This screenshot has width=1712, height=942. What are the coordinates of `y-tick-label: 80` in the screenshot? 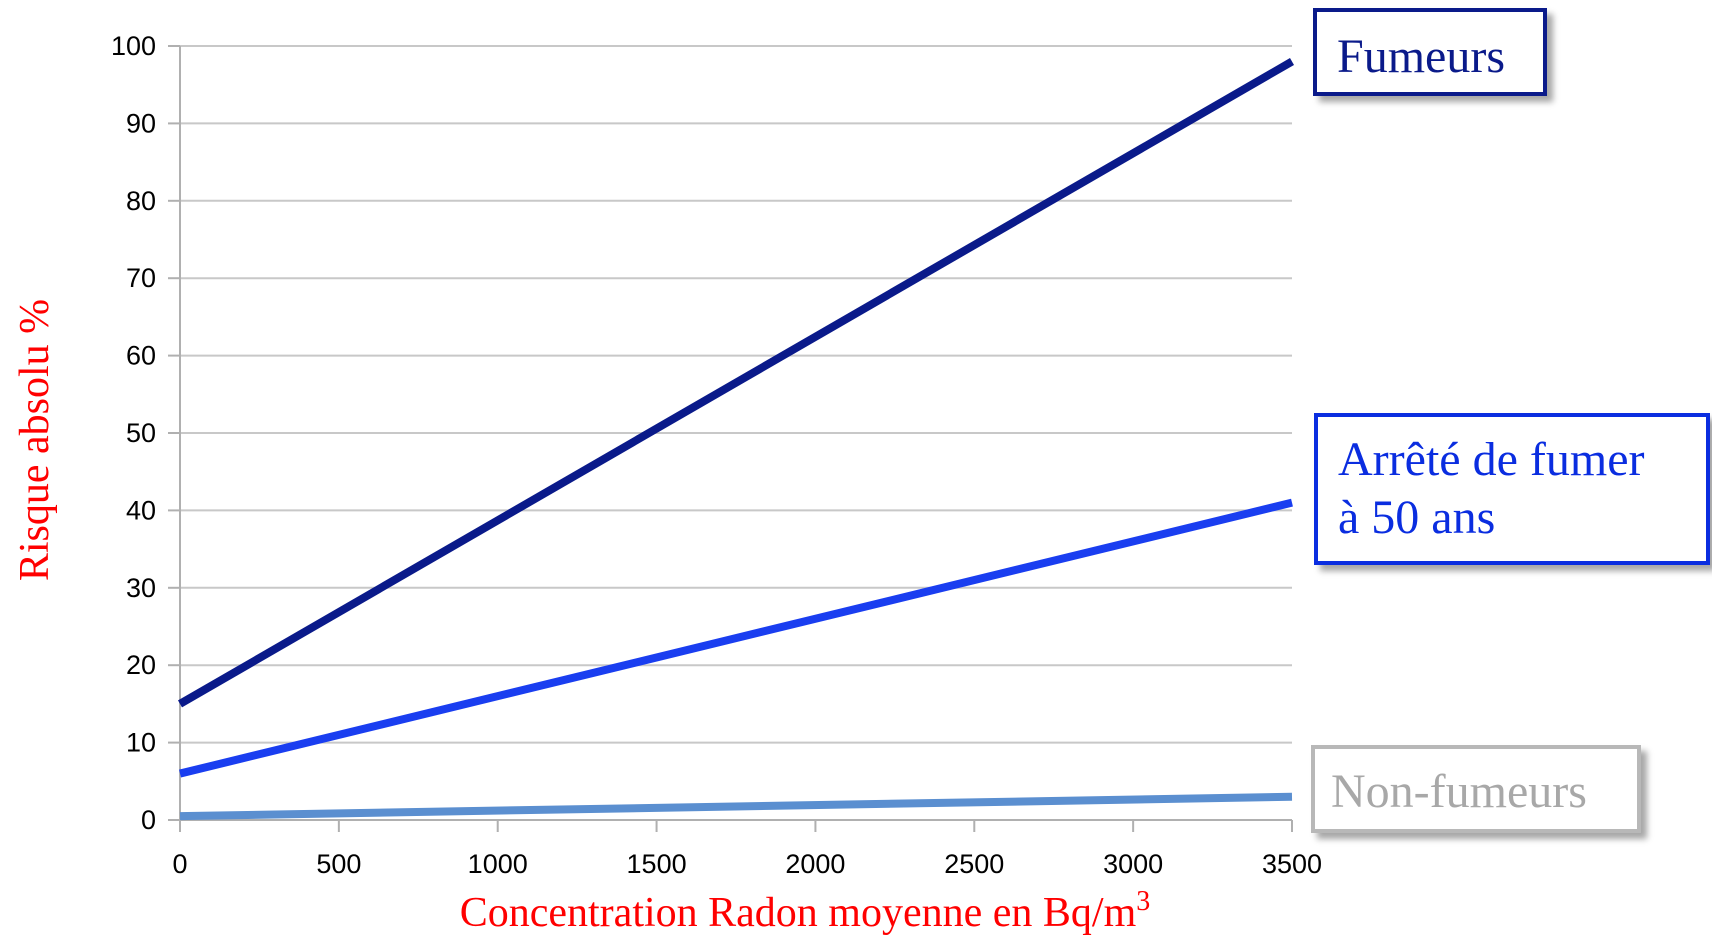 It's located at (141, 201).